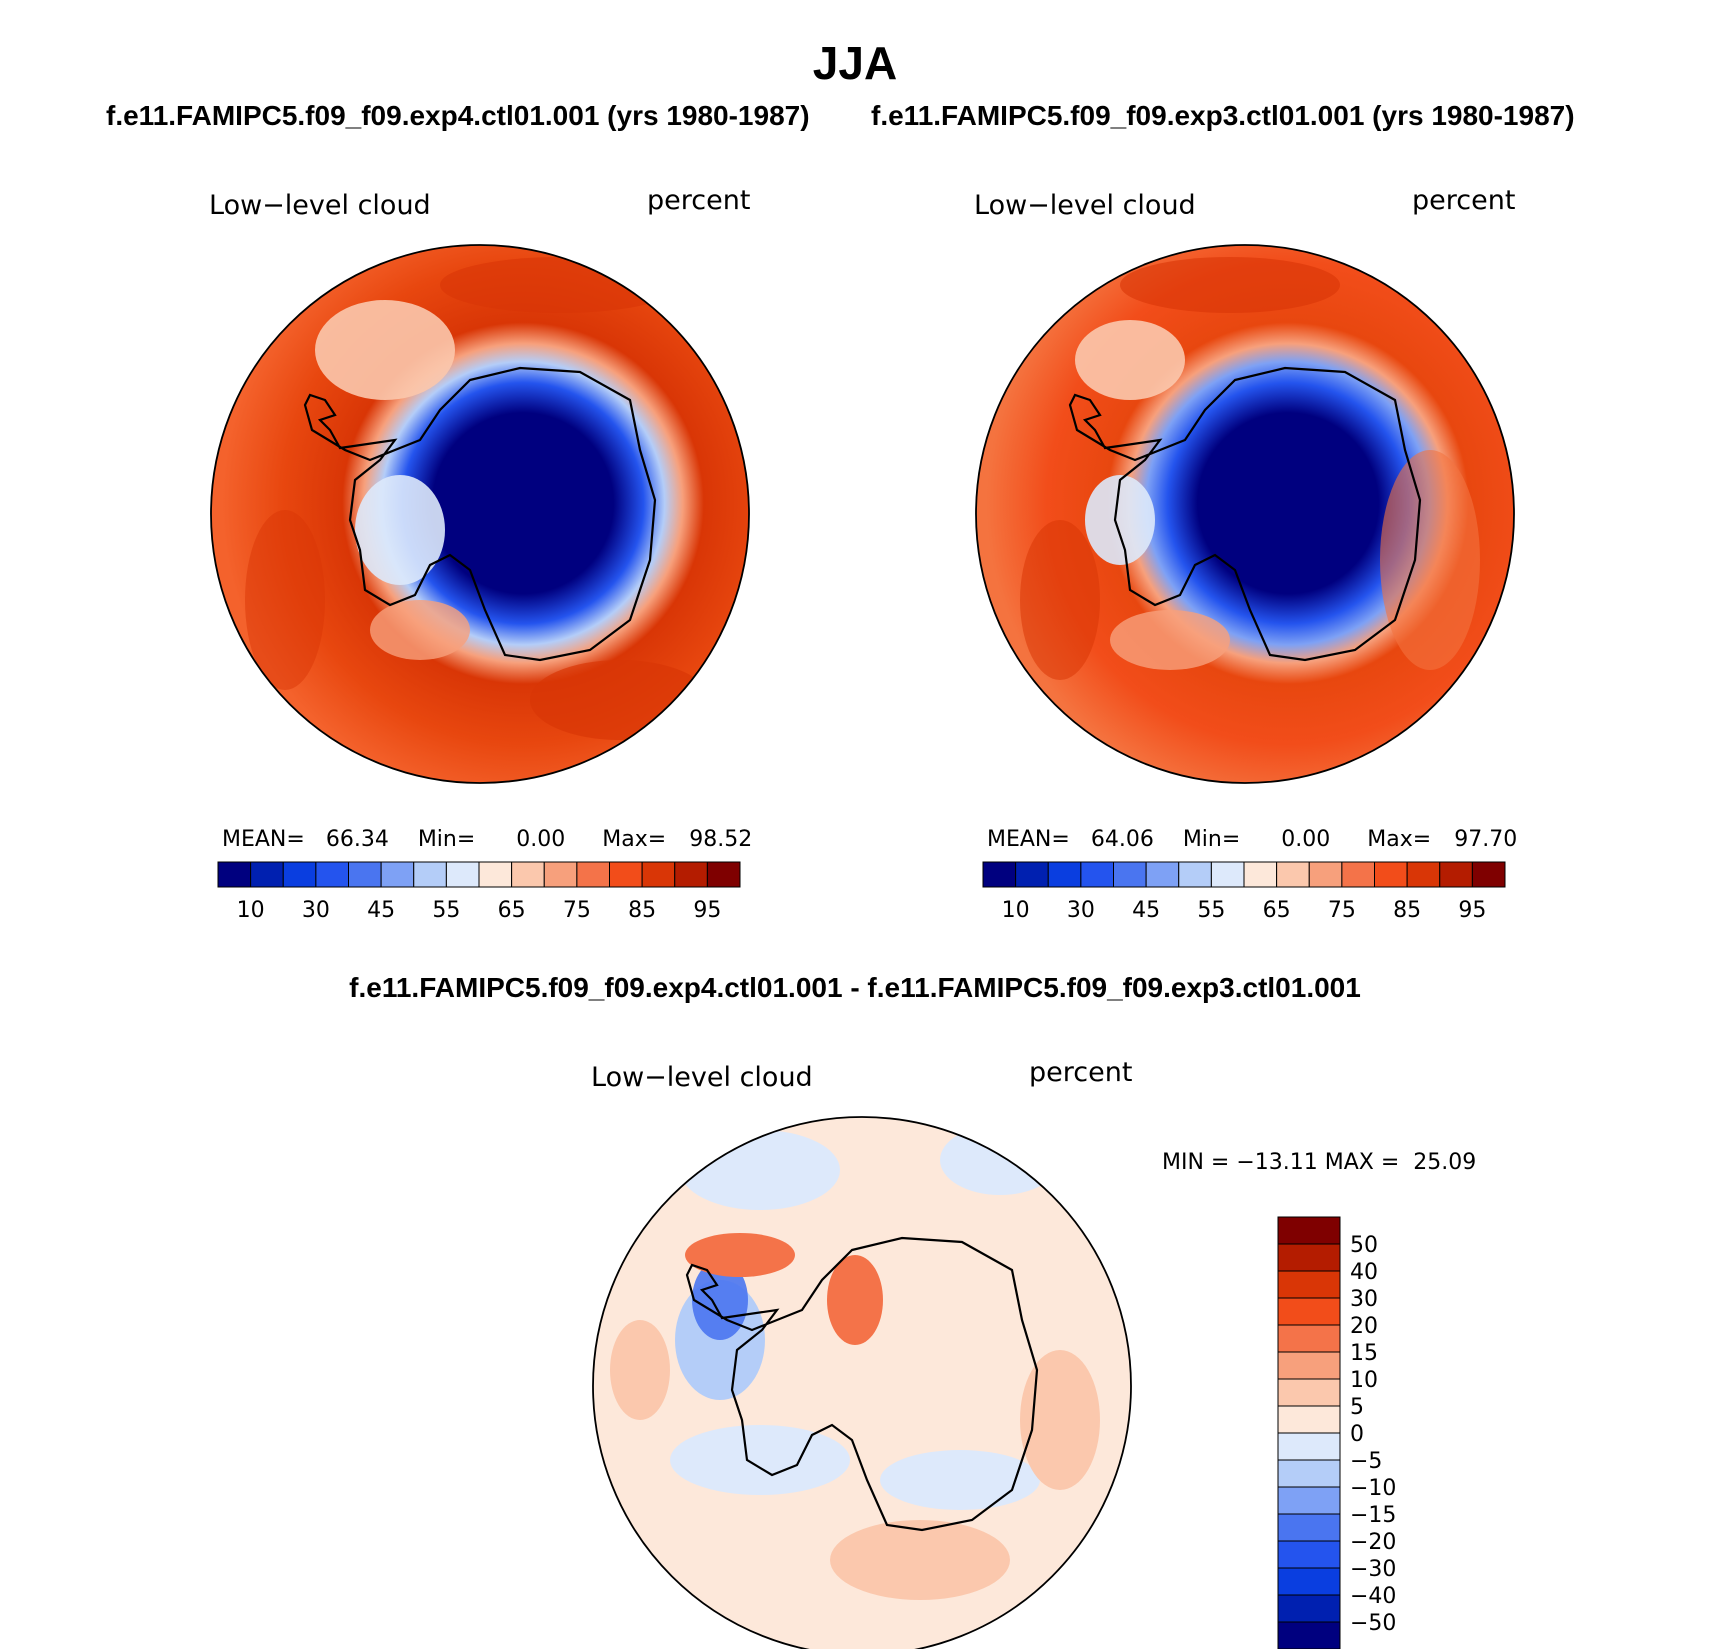 This screenshot has height=1649, width=1710. What do you see at coordinates (1366, 1461) in the screenshot?
I see `diff-colorbar-tick-label: −5` at bounding box center [1366, 1461].